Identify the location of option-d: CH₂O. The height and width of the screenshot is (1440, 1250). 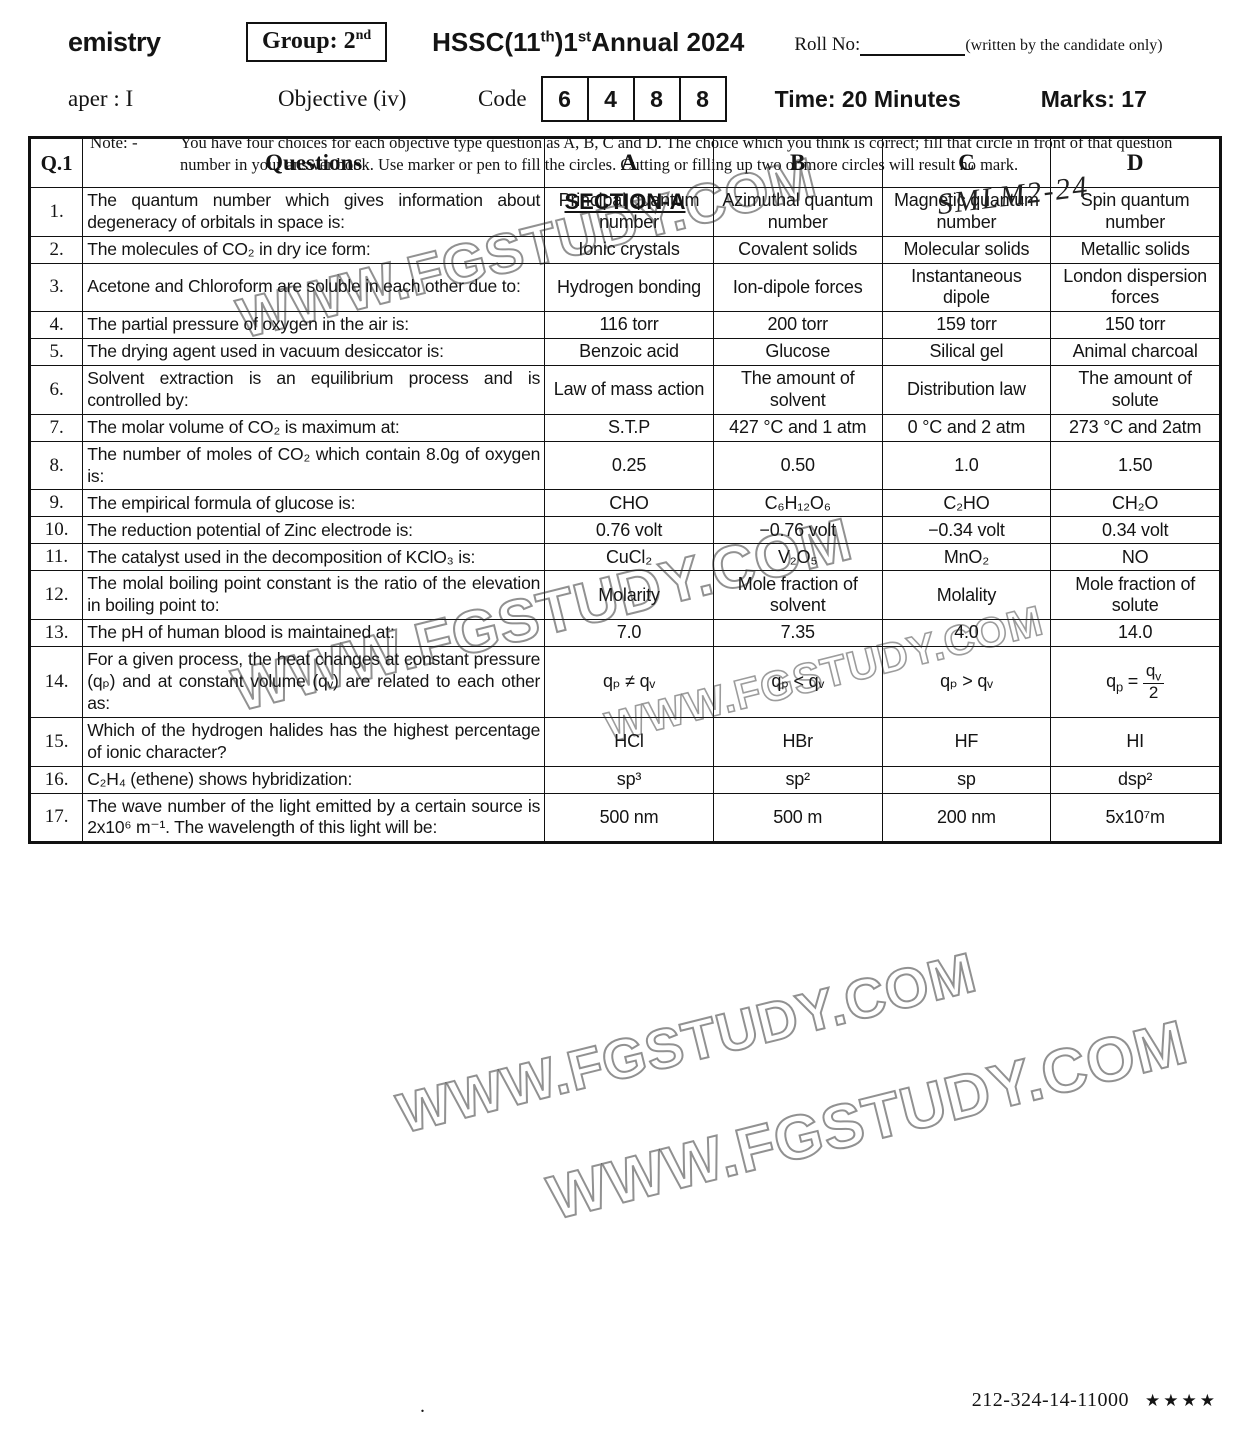
(1135, 503).